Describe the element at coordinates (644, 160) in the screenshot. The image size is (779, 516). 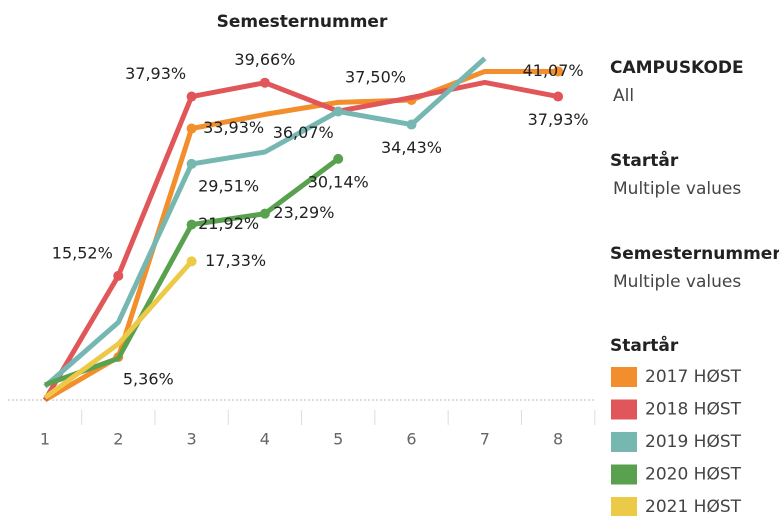
I see `filter-title: Startår` at that location.